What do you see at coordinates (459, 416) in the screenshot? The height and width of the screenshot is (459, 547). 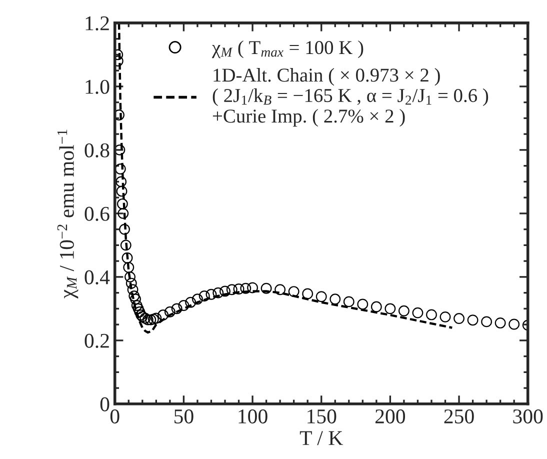 I see `x-tick-label: 250` at bounding box center [459, 416].